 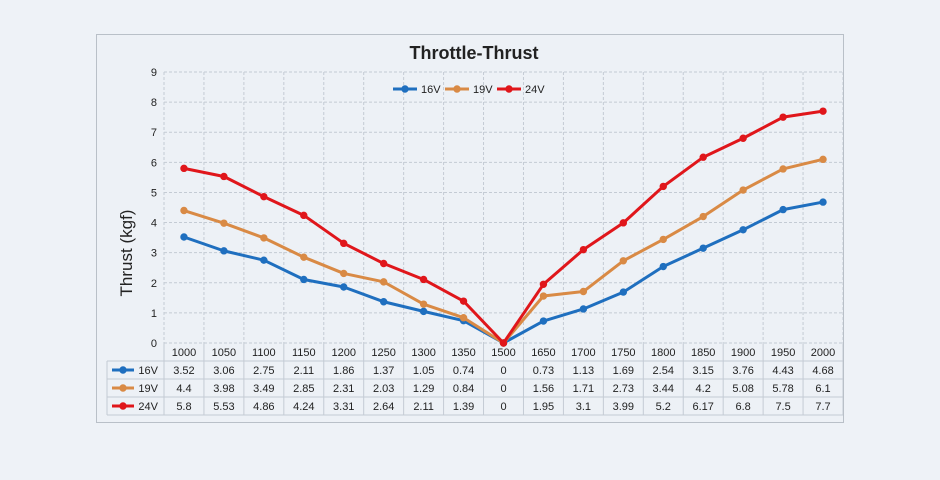 What do you see at coordinates (583, 389) in the screenshot?
I see `table-cell-value: 1.71` at bounding box center [583, 389].